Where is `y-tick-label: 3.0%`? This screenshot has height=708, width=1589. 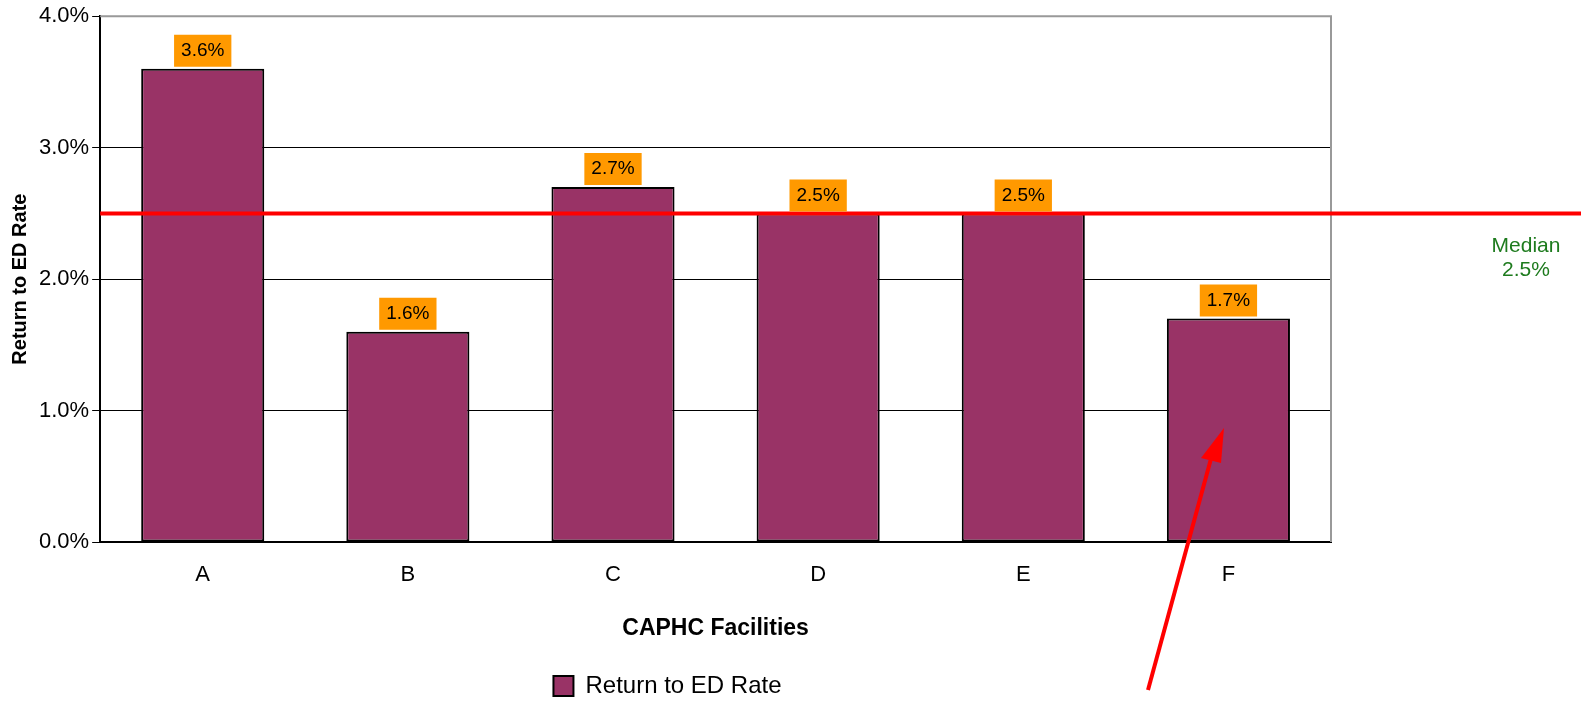
y-tick-label: 3.0% is located at coordinates (64, 146).